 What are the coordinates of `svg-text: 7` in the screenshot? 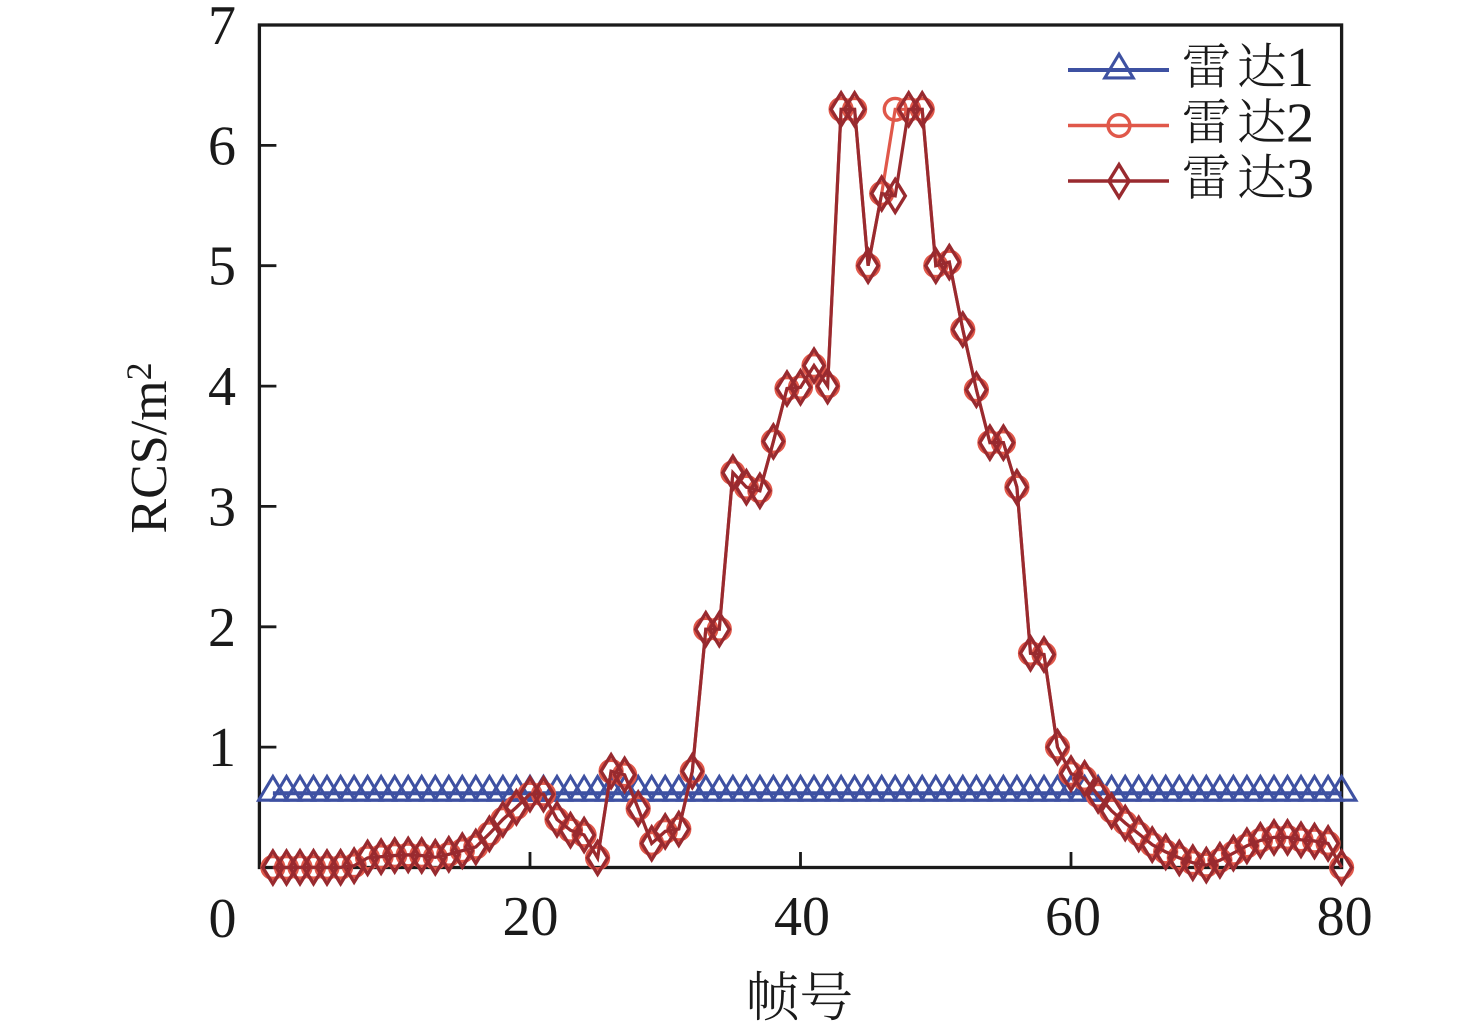 It's located at (222, 28).